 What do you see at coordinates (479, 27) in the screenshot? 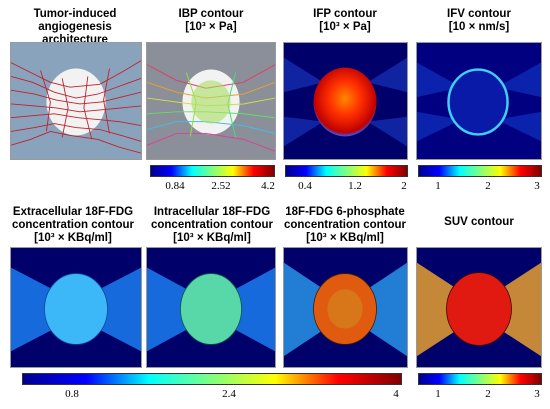
I see `ifv-title-line2: [10 × nm/s]` at bounding box center [479, 27].